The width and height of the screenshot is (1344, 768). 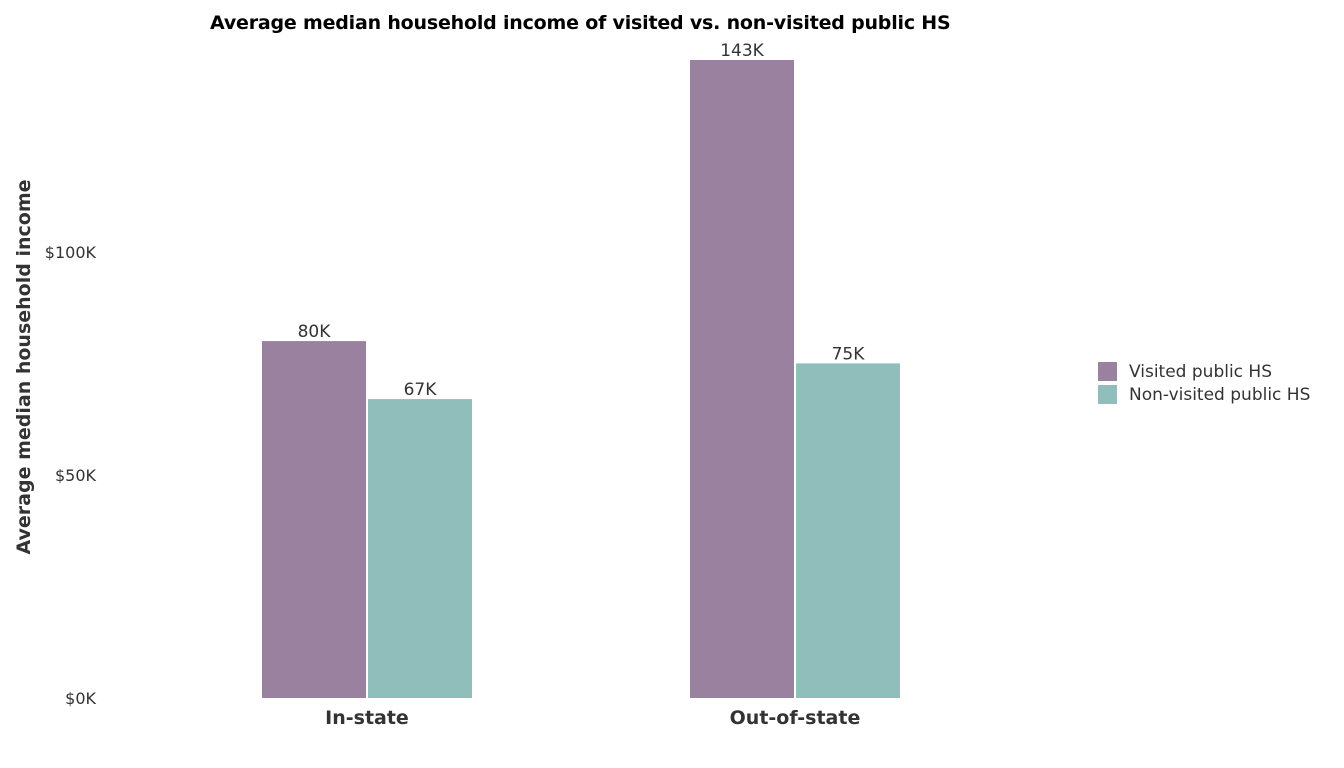 I want to click on legend-item-visited: Visited public HS, so click(x=1204, y=371).